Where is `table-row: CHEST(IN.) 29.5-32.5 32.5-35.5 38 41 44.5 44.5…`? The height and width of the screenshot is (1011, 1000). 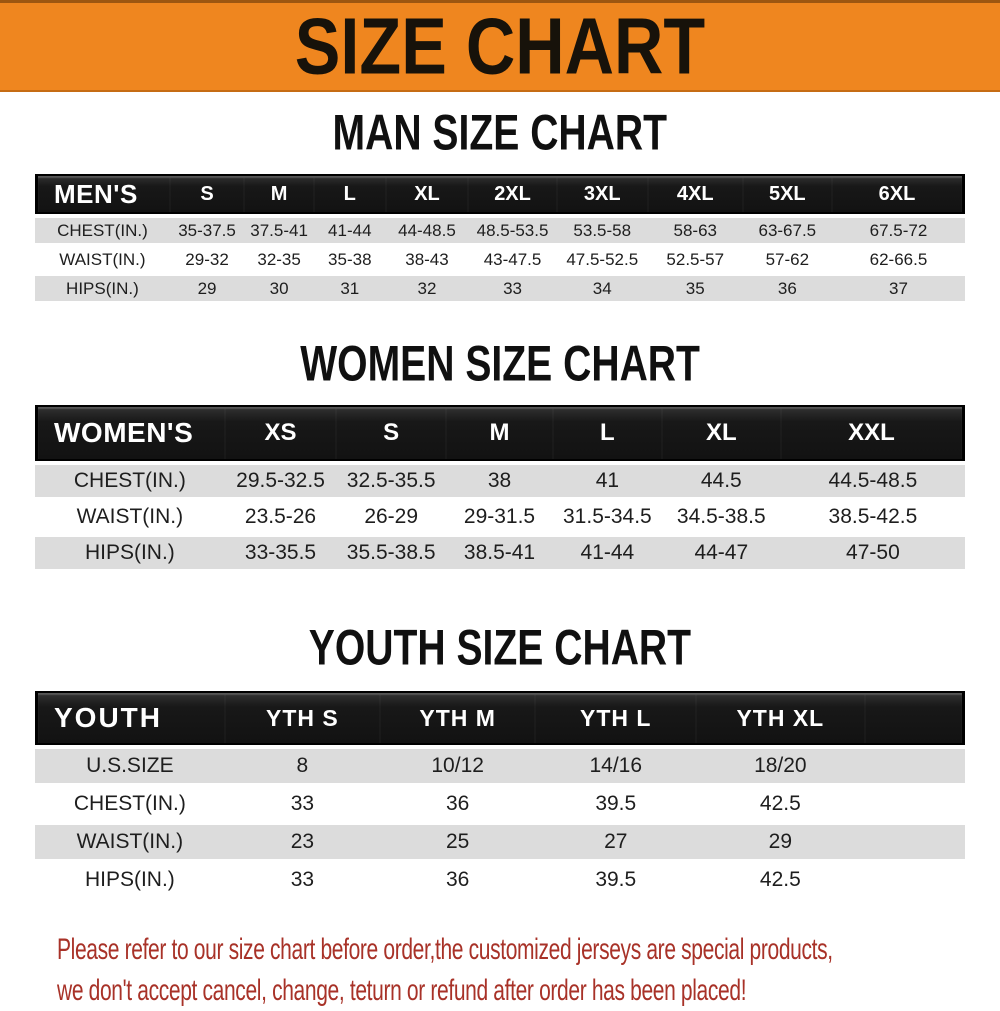
table-row: CHEST(IN.) 29.5-32.5 32.5-35.5 38 41 44.5 44.5… is located at coordinates (500, 481).